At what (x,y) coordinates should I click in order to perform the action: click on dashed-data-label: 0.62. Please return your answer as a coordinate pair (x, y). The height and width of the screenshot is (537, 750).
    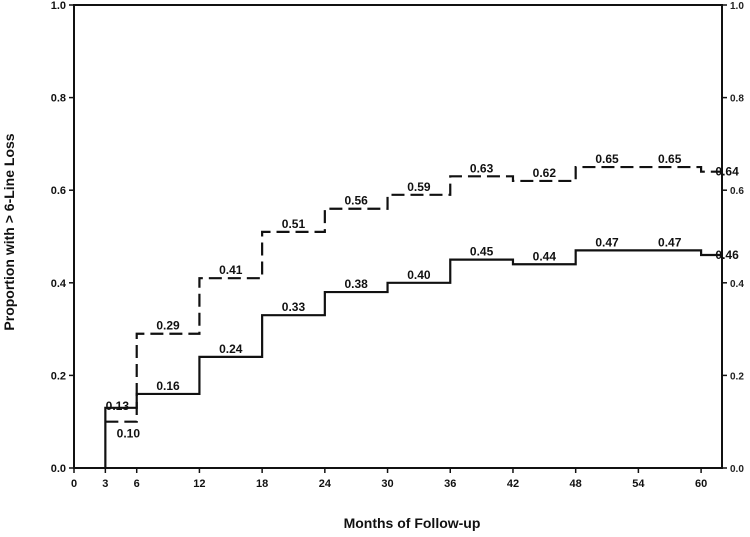
    Looking at the image, I should click on (545, 173).